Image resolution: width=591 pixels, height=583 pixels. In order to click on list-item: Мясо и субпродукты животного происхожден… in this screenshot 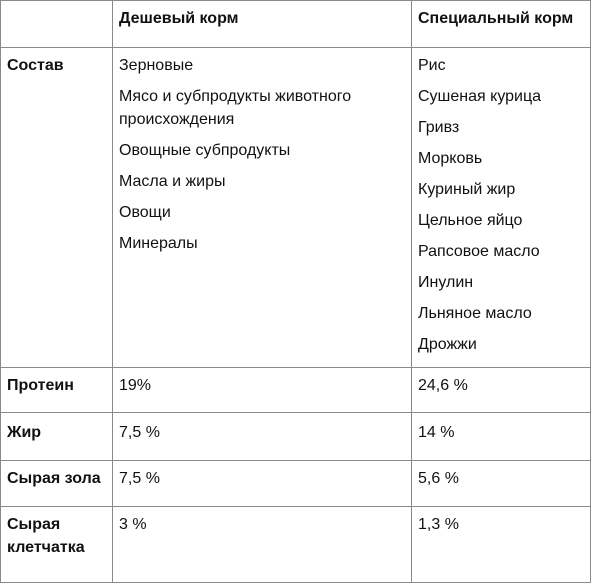, I will do `click(235, 108)`.